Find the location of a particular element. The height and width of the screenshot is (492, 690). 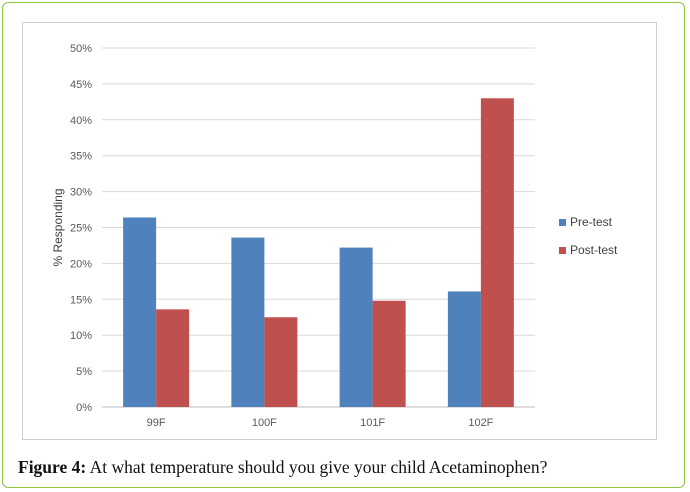

y-tick-label: 5% is located at coordinates (84, 372).